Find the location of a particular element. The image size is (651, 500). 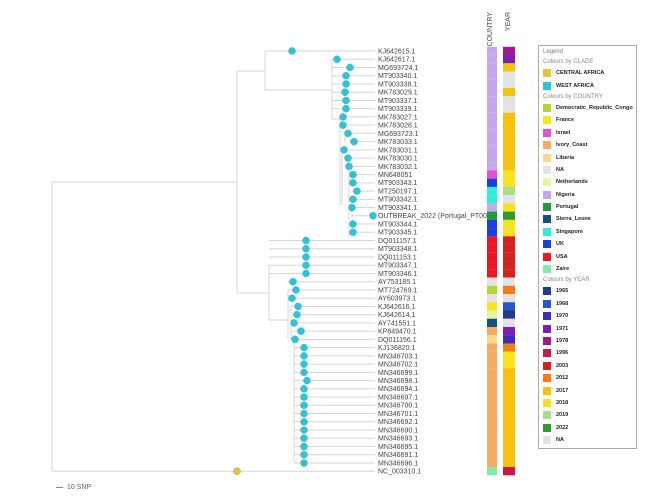

legend-item: Portugal is located at coordinates (587, 207).